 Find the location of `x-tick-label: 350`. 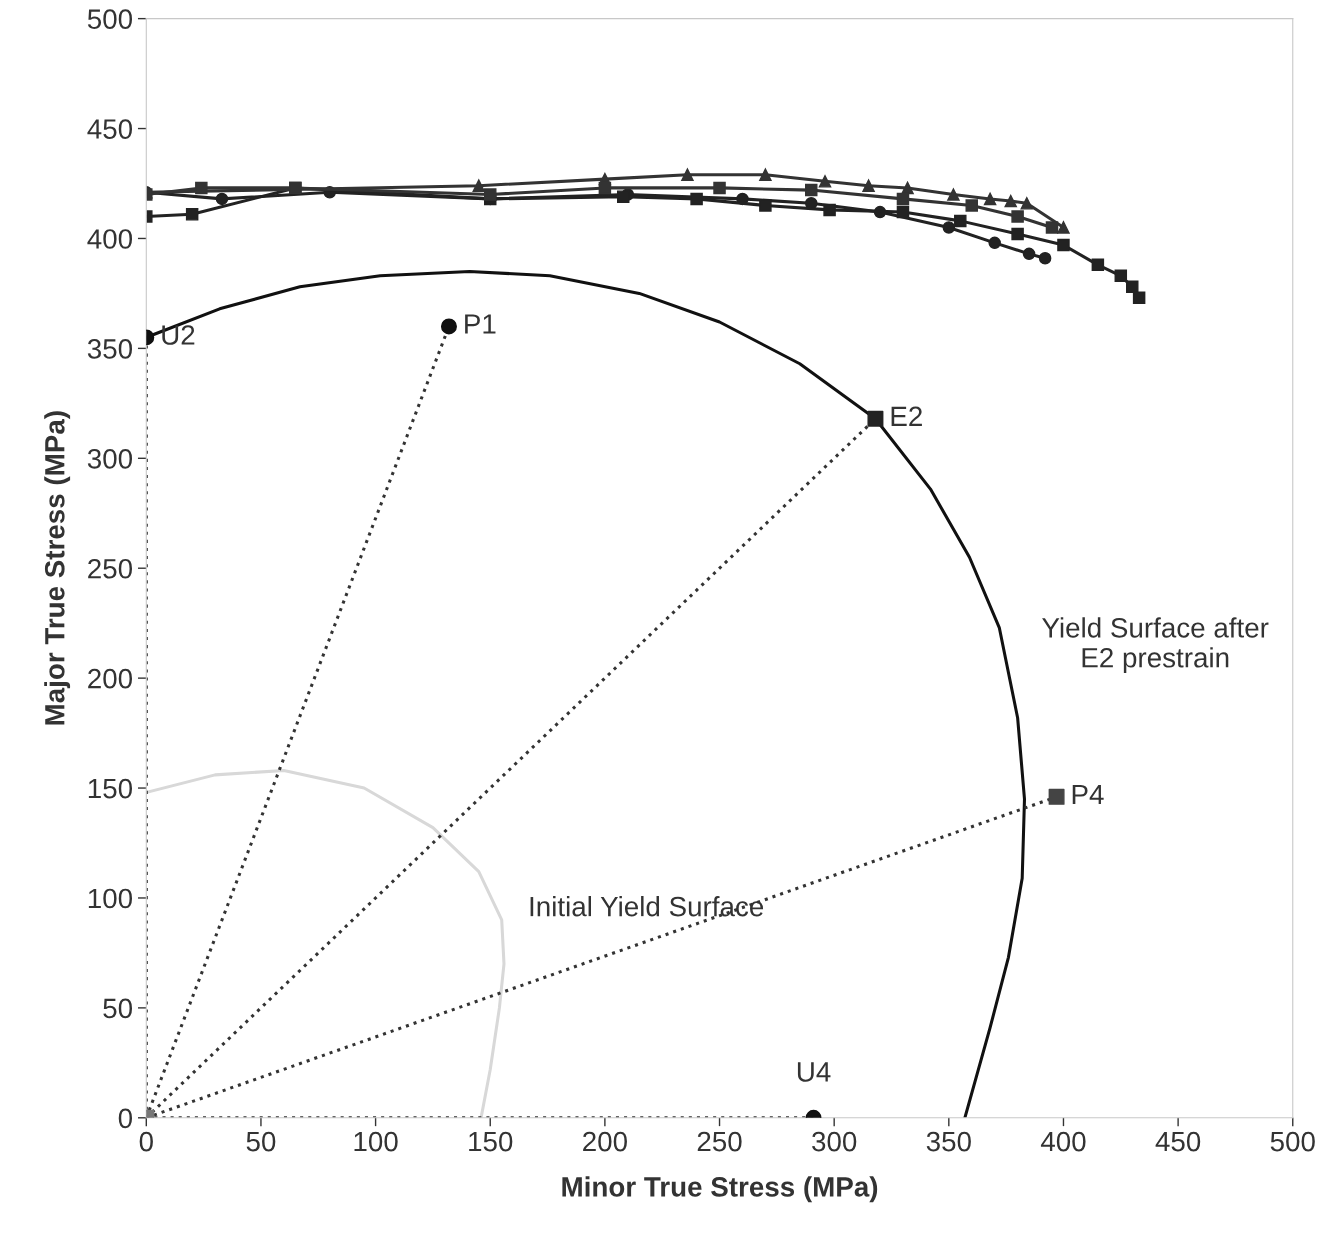

x-tick-label: 350 is located at coordinates (948, 1141).